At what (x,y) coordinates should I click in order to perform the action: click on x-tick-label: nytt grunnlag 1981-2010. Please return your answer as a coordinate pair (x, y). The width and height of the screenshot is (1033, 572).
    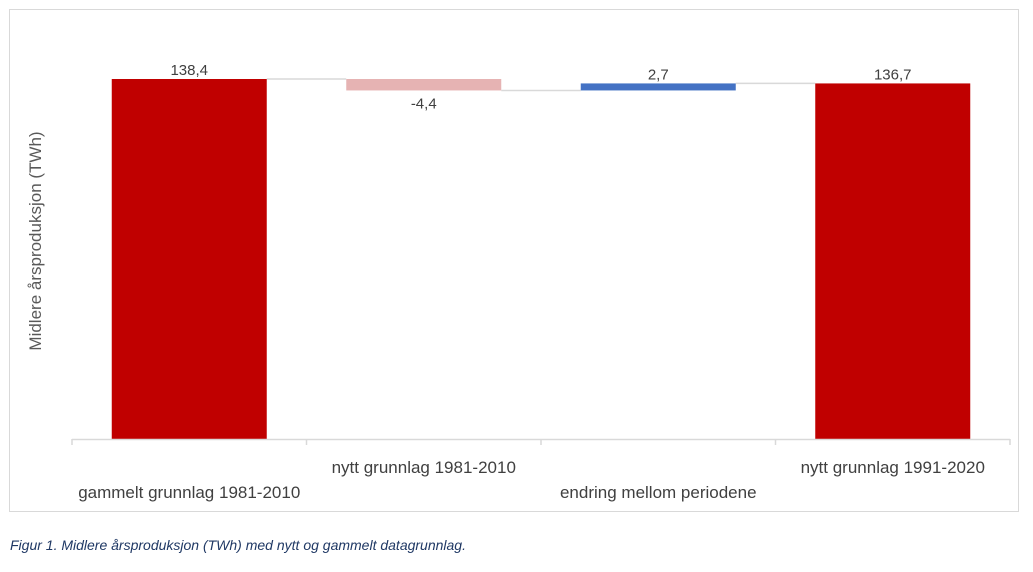
    Looking at the image, I should click on (424, 467).